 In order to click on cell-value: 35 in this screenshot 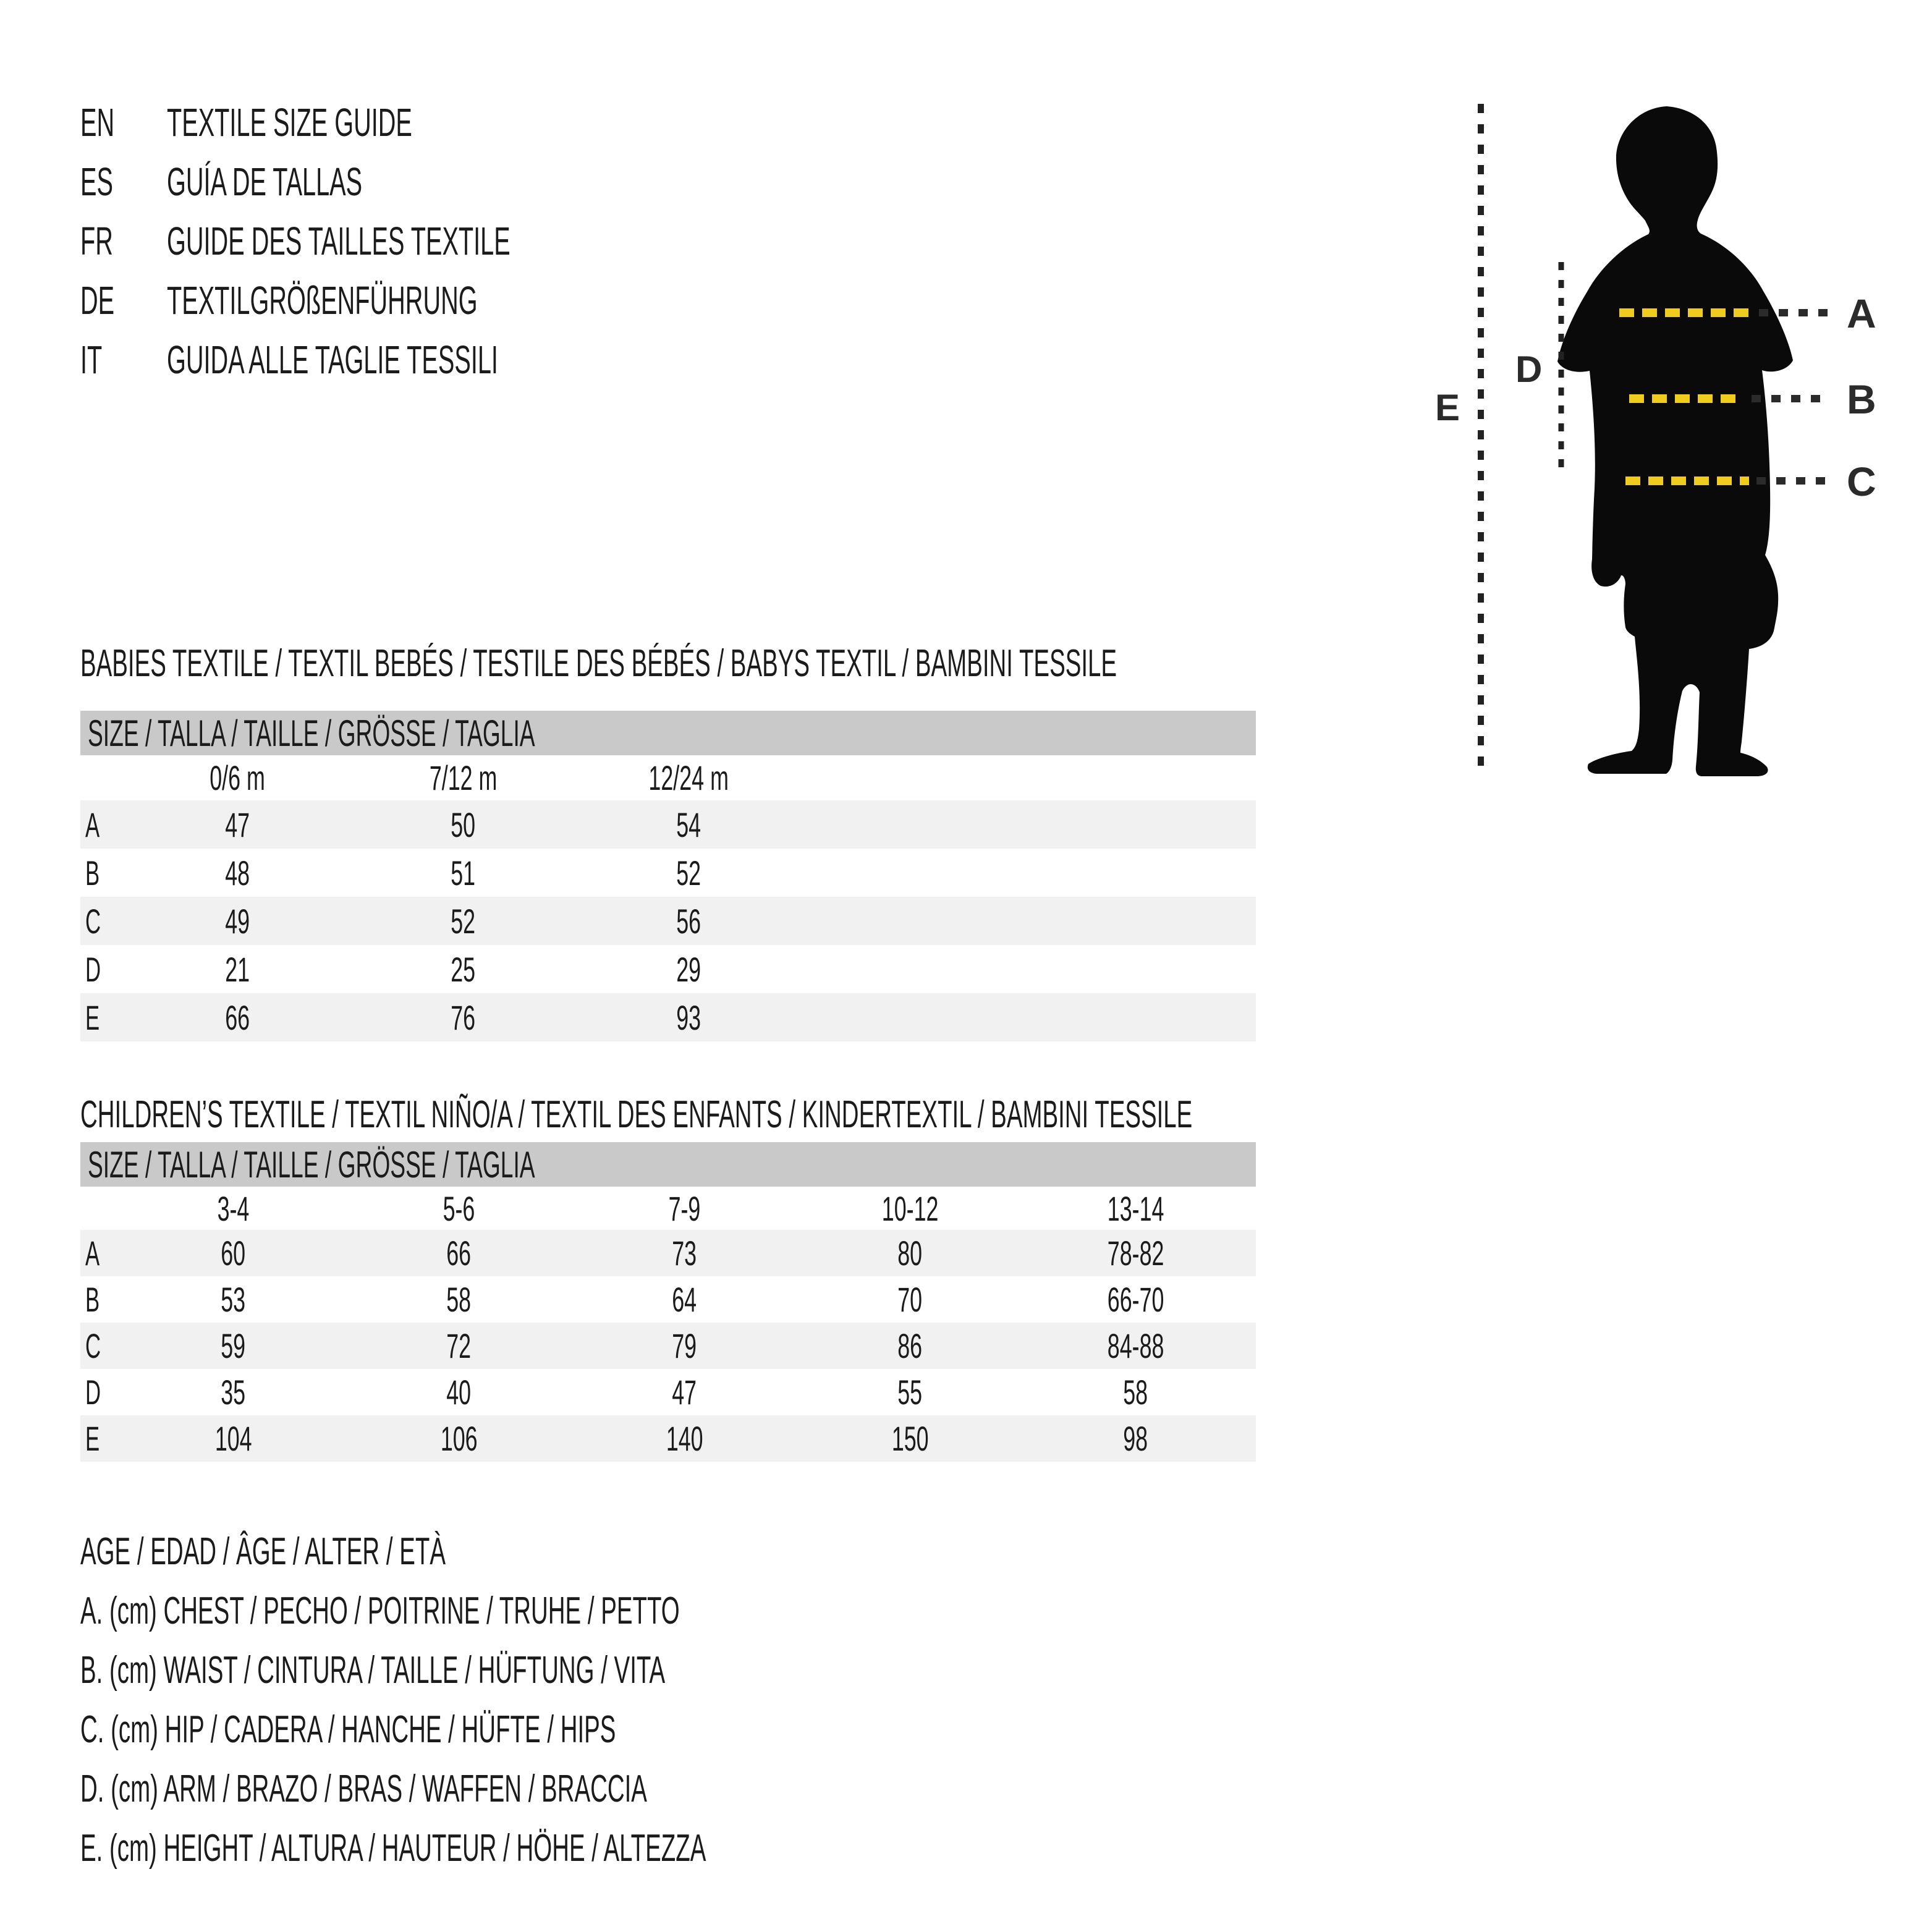, I will do `click(233, 1392)`.